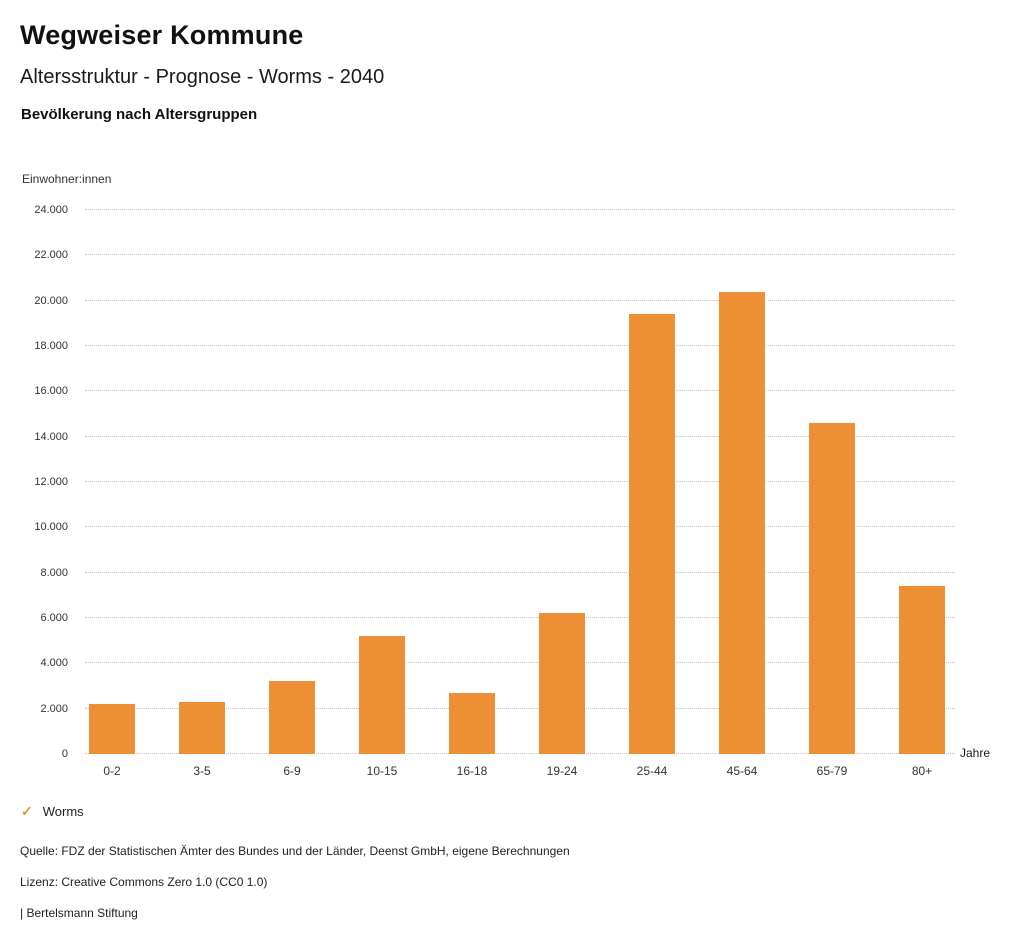 This screenshot has height=946, width=1024. Describe the element at coordinates (922, 771) in the screenshot. I see `x-axis-tick-label: 80+` at that location.